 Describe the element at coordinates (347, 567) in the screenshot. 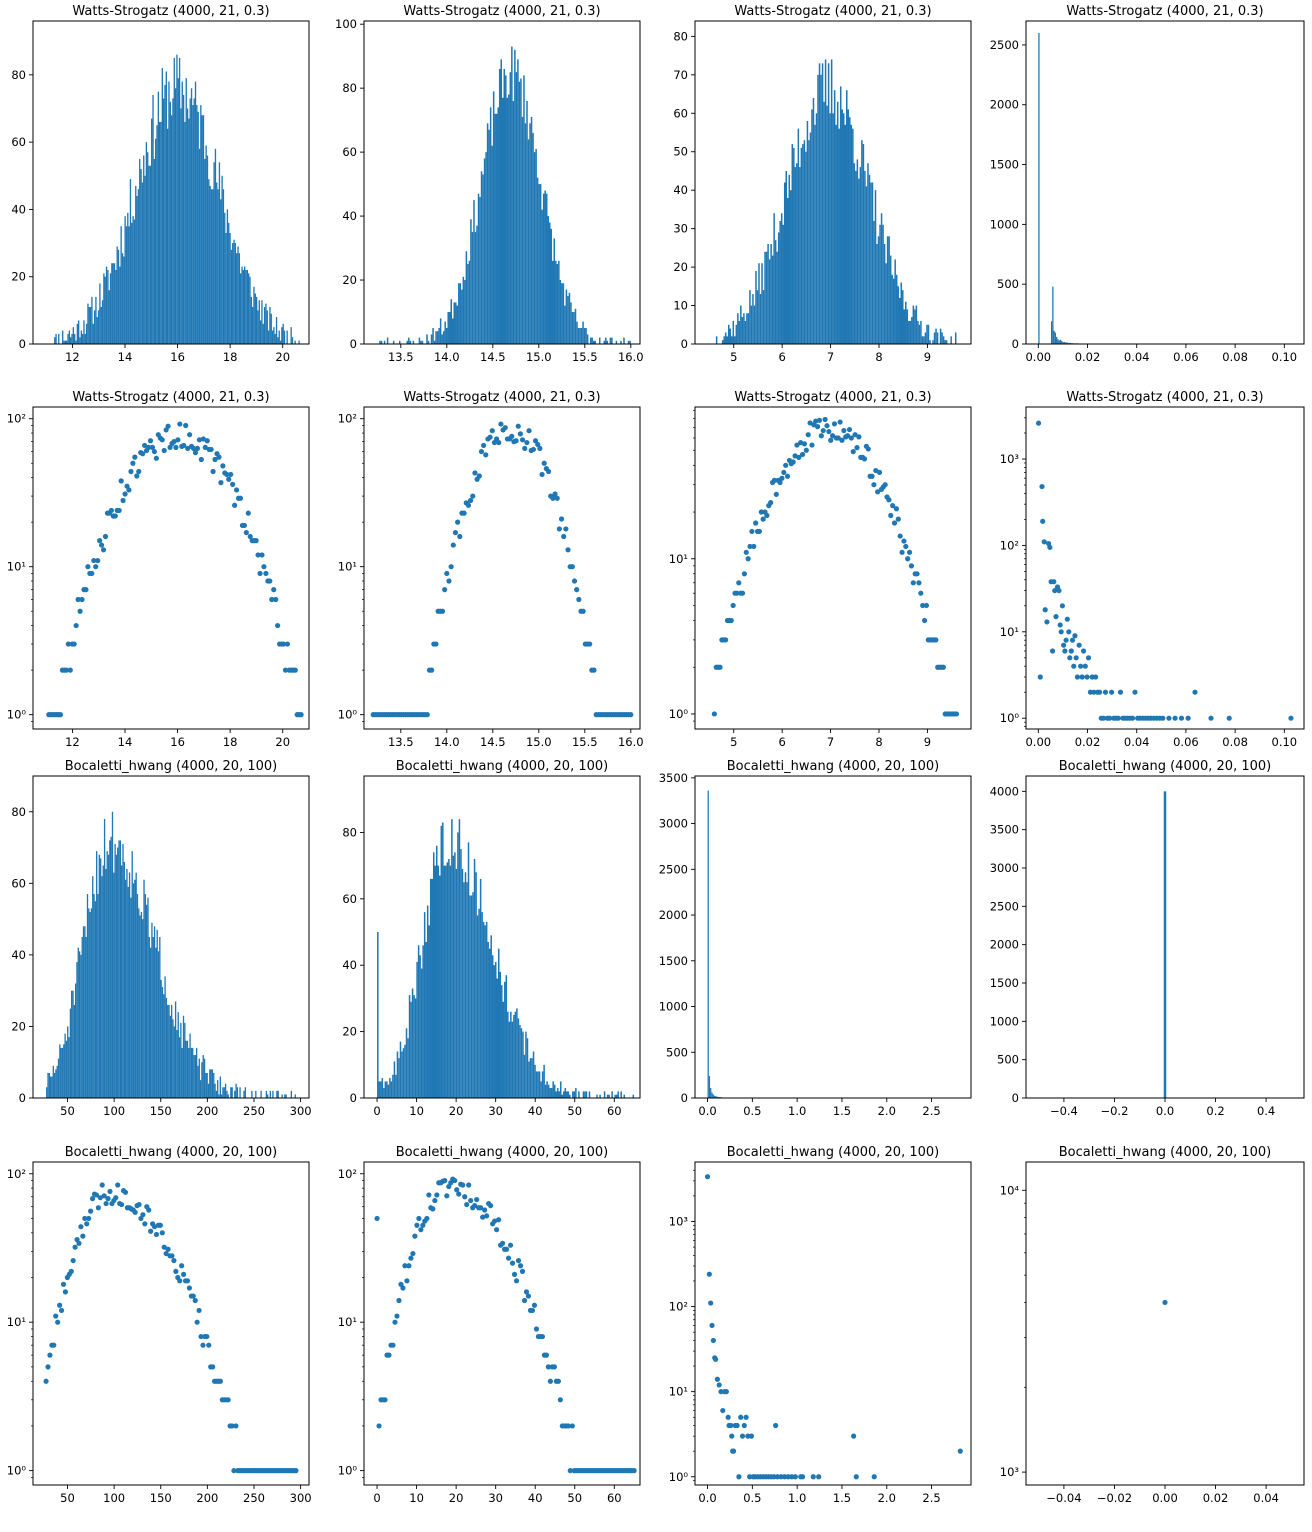

I see `y-tick-label: 10¹` at that location.